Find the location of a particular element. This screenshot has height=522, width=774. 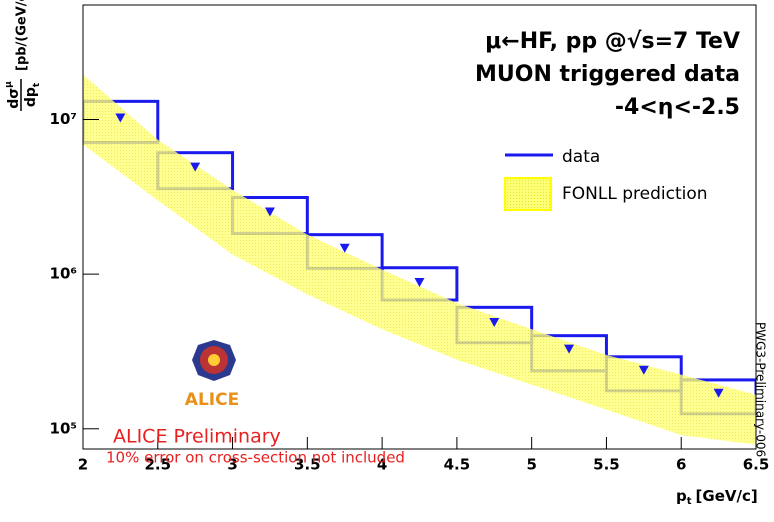

title-line: -4<η<-2.5 is located at coordinates (677, 107).